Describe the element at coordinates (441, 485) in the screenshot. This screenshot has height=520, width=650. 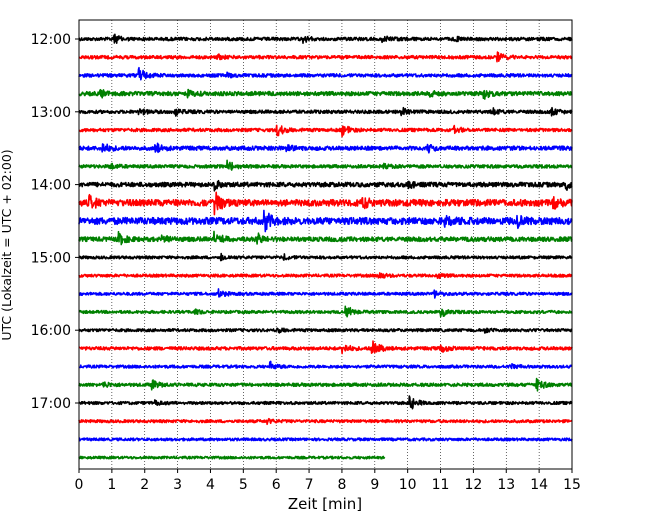
I see `x-tick-label: 11` at that location.